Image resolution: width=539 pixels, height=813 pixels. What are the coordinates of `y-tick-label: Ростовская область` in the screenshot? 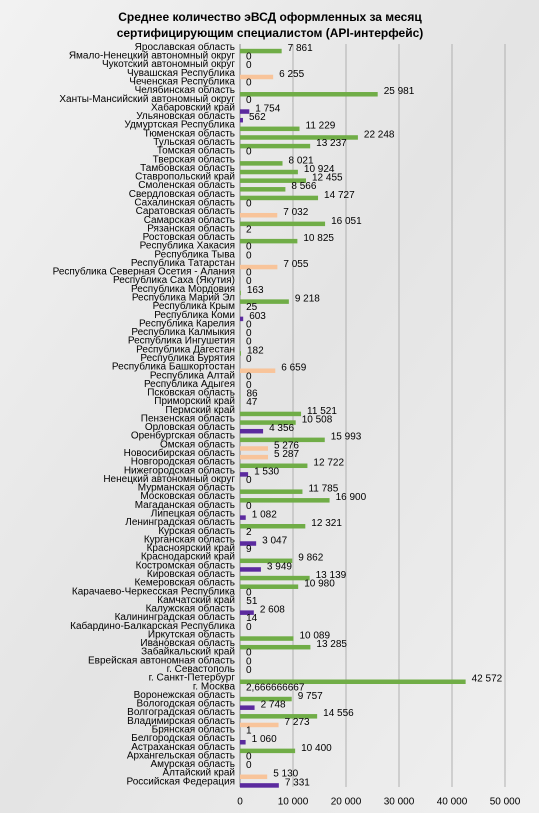 It's located at (189, 237).